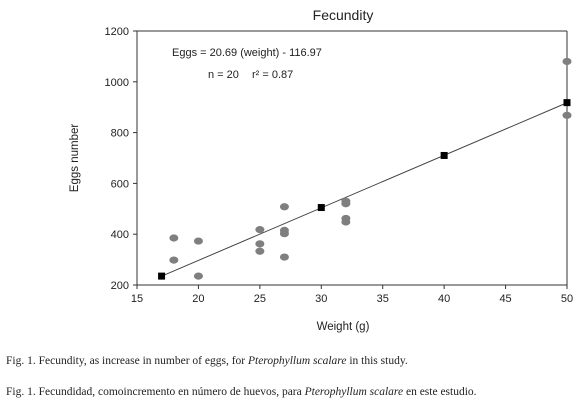 The width and height of the screenshot is (580, 407). What do you see at coordinates (137, 299) in the screenshot?
I see `x-tick-label: 15` at bounding box center [137, 299].